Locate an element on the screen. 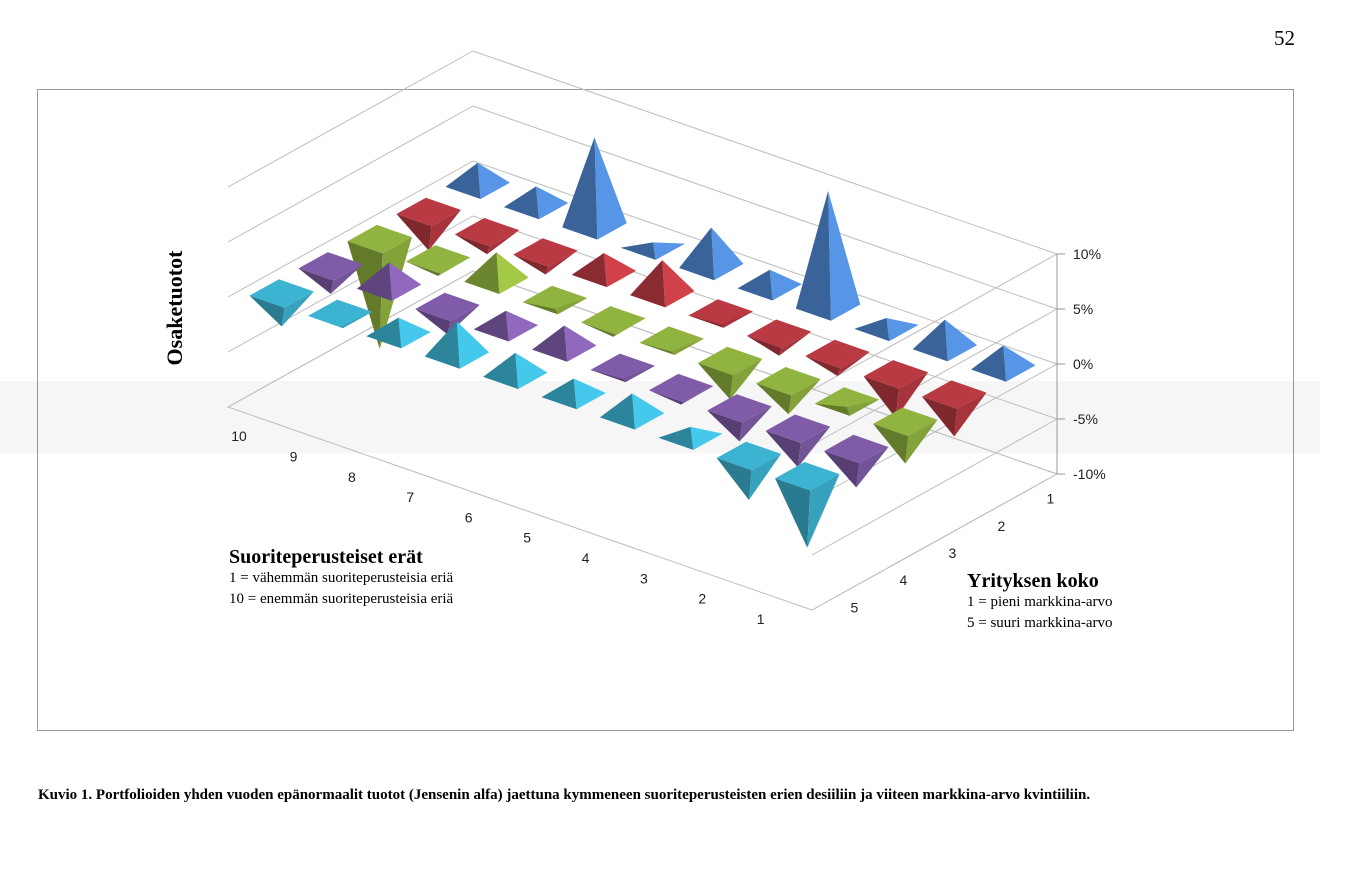 The height and width of the screenshot is (876, 1363). series-tick-label: 5 is located at coordinates (855, 607).